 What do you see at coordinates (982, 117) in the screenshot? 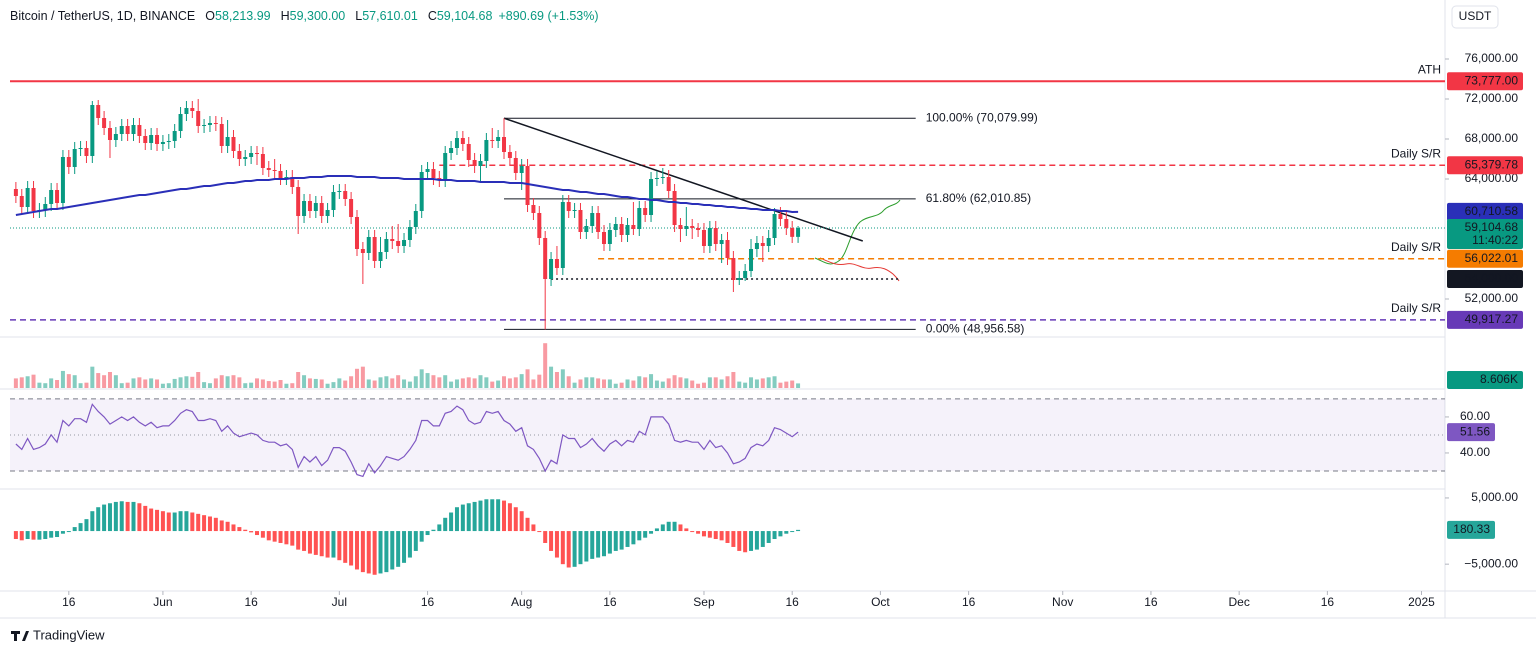
I see `fib-label: 100.00% (70,079.99)` at bounding box center [982, 117].